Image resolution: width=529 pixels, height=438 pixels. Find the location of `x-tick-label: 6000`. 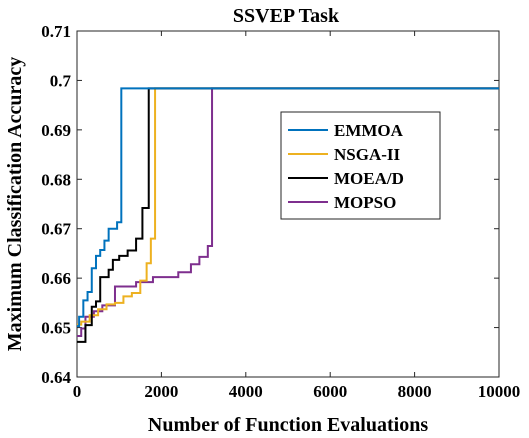

x-tick-label: 6000 is located at coordinates (330, 391).